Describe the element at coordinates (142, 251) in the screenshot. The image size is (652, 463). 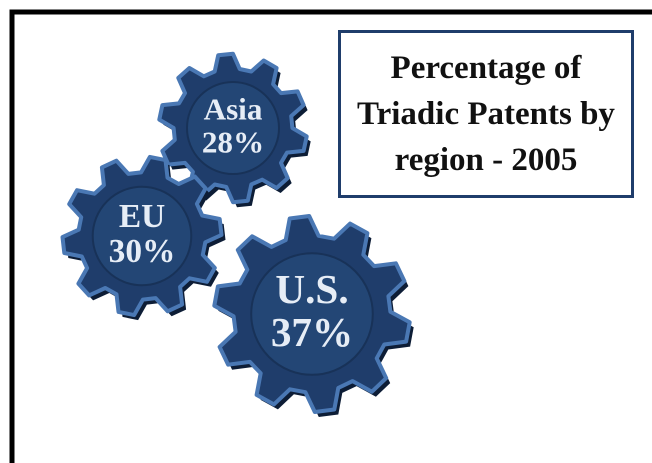
I see `gear-value: 30%` at that location.